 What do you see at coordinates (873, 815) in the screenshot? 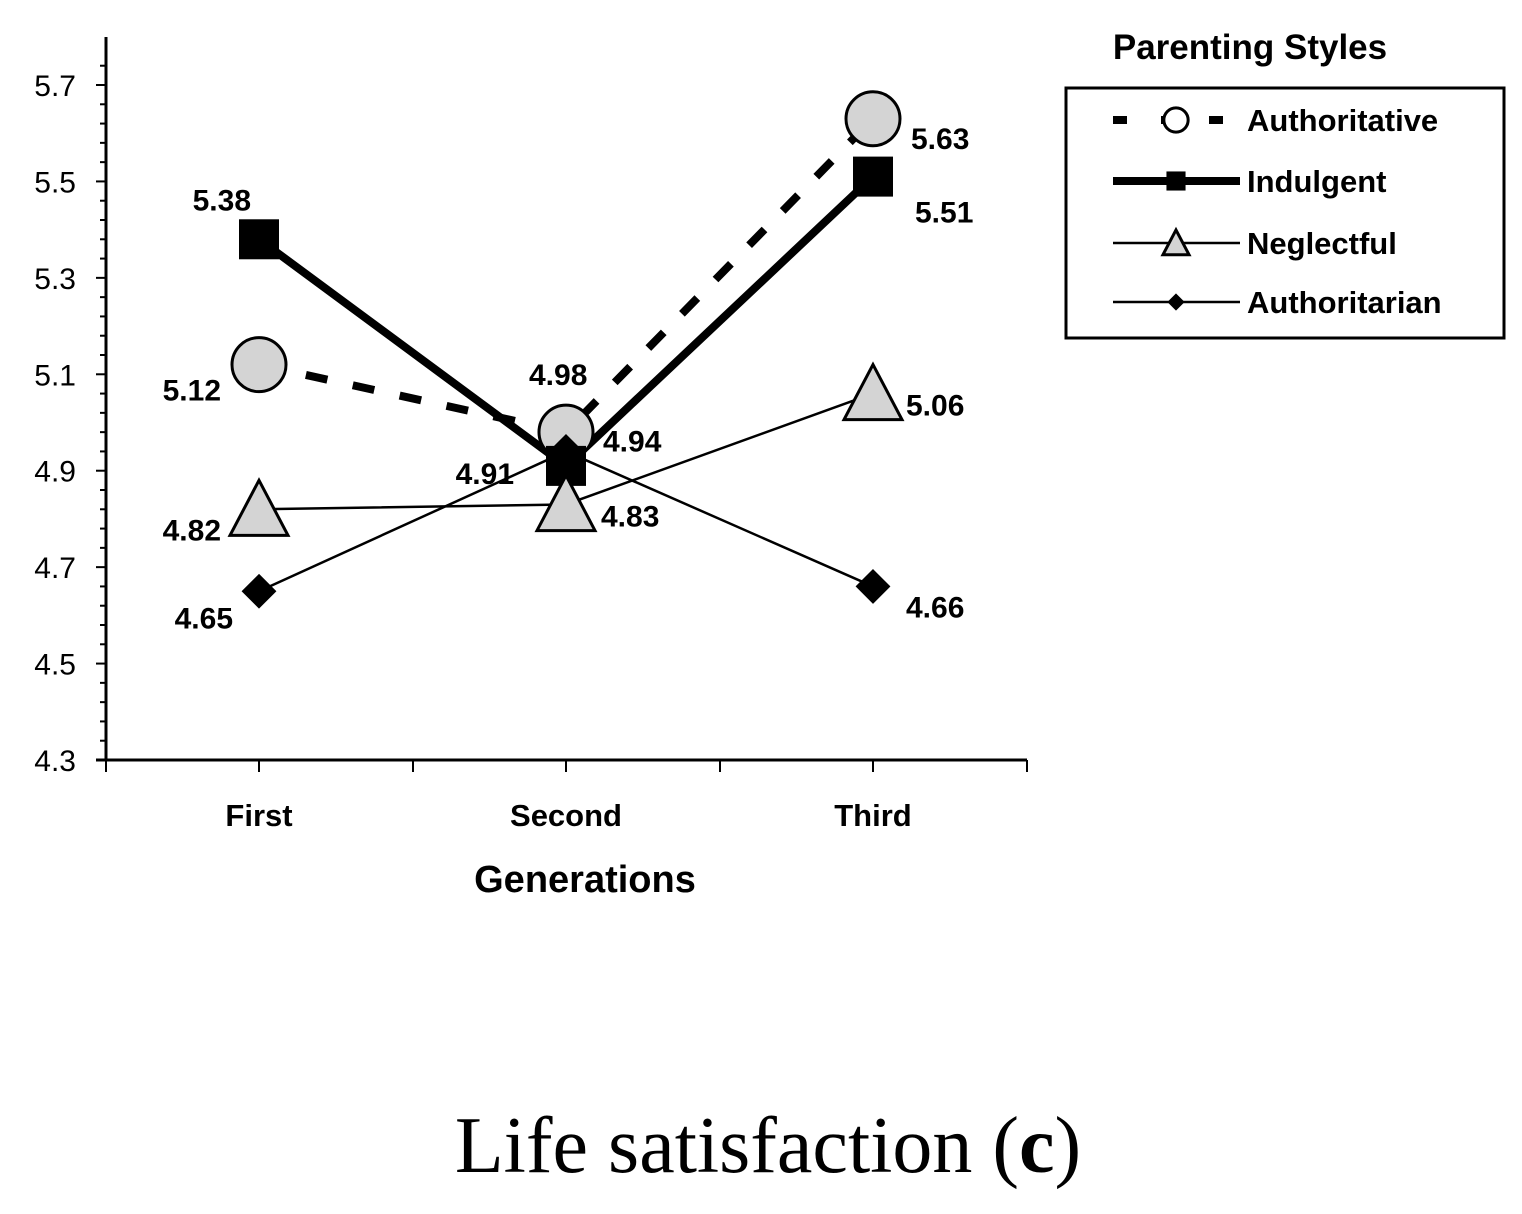
I see `x-tick-label: Third` at bounding box center [873, 815].